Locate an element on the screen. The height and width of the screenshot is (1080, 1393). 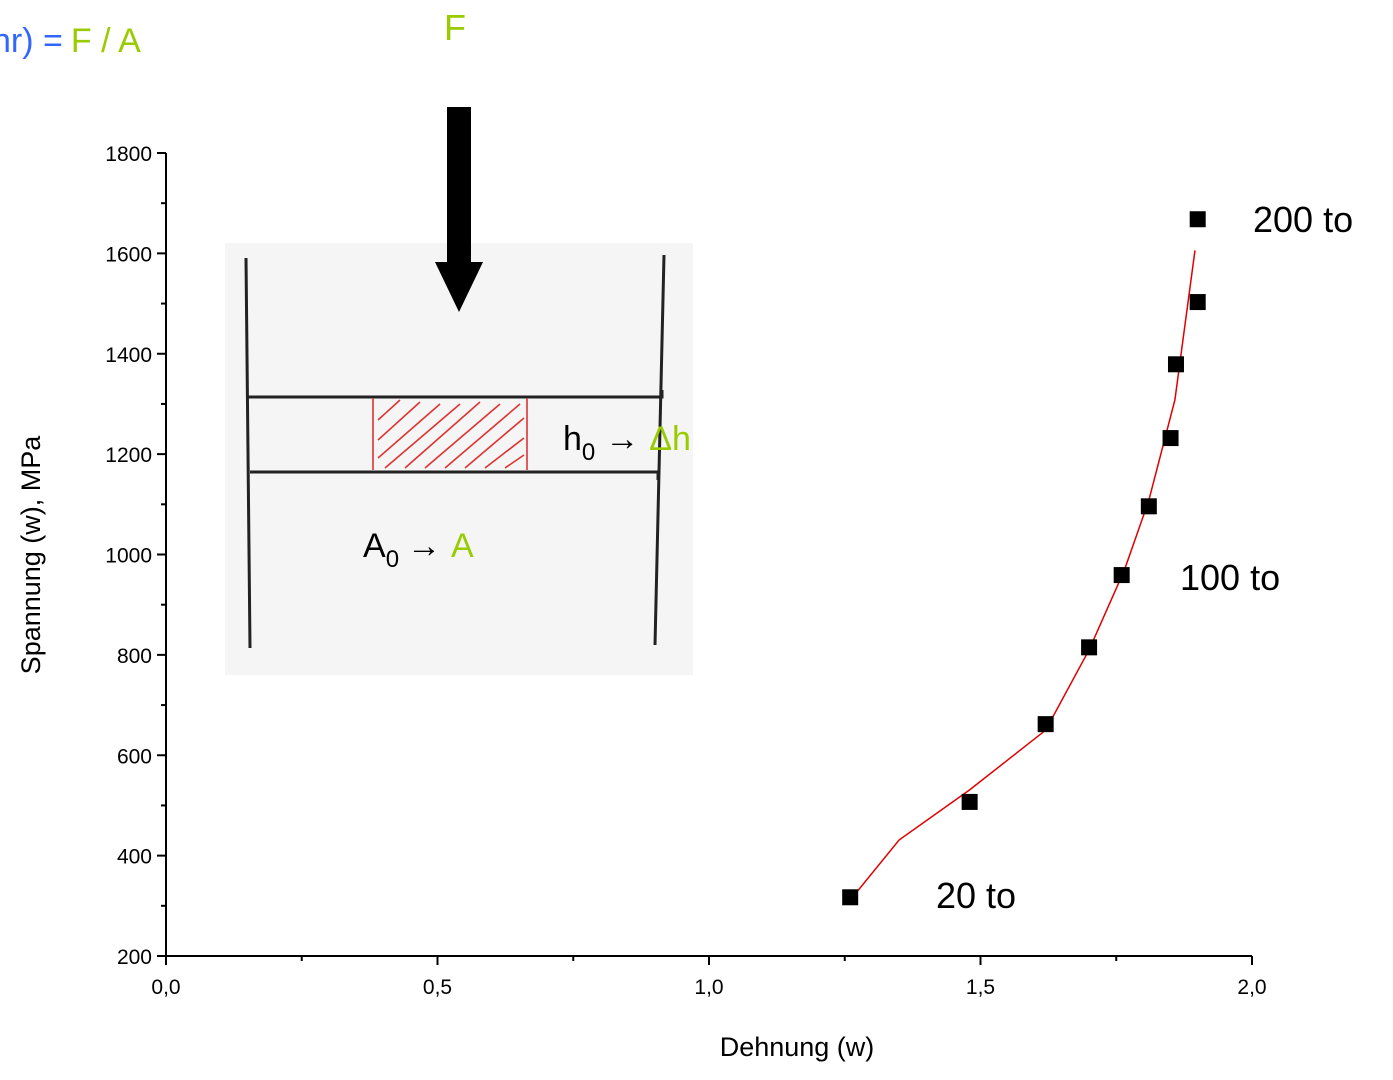
y-tick-label: 200 is located at coordinates (134, 957).